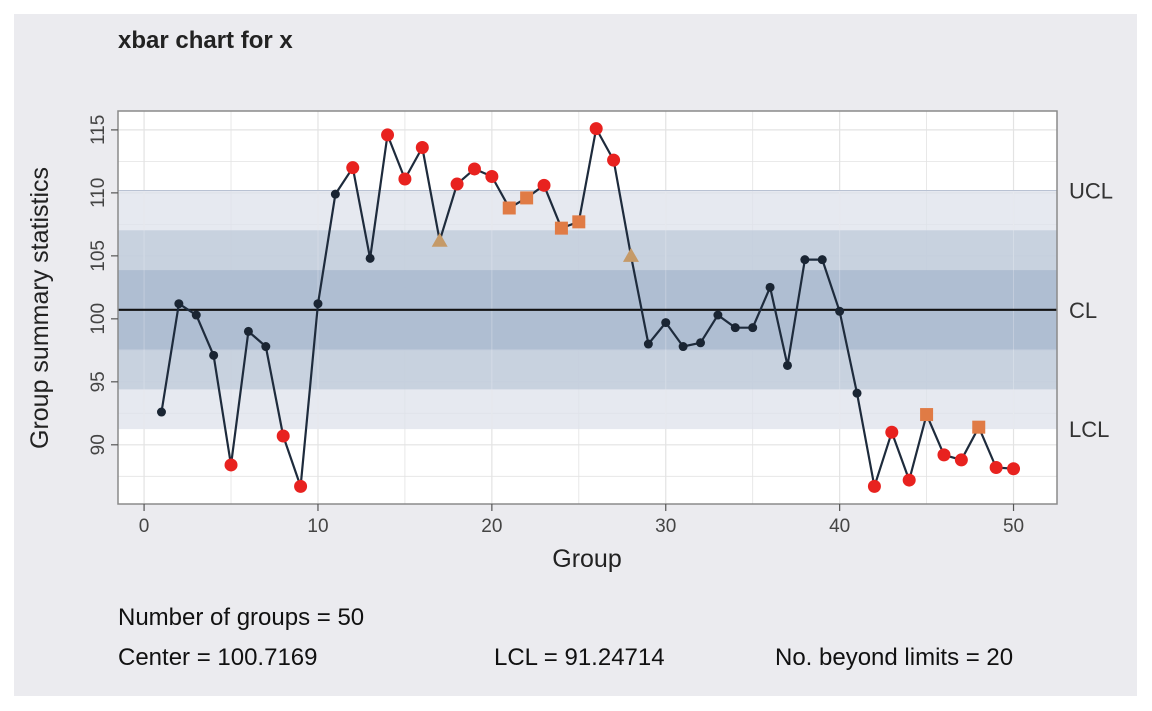 The width and height of the screenshot is (1152, 711). I want to click on x-tick-label: 0, so click(144, 526).